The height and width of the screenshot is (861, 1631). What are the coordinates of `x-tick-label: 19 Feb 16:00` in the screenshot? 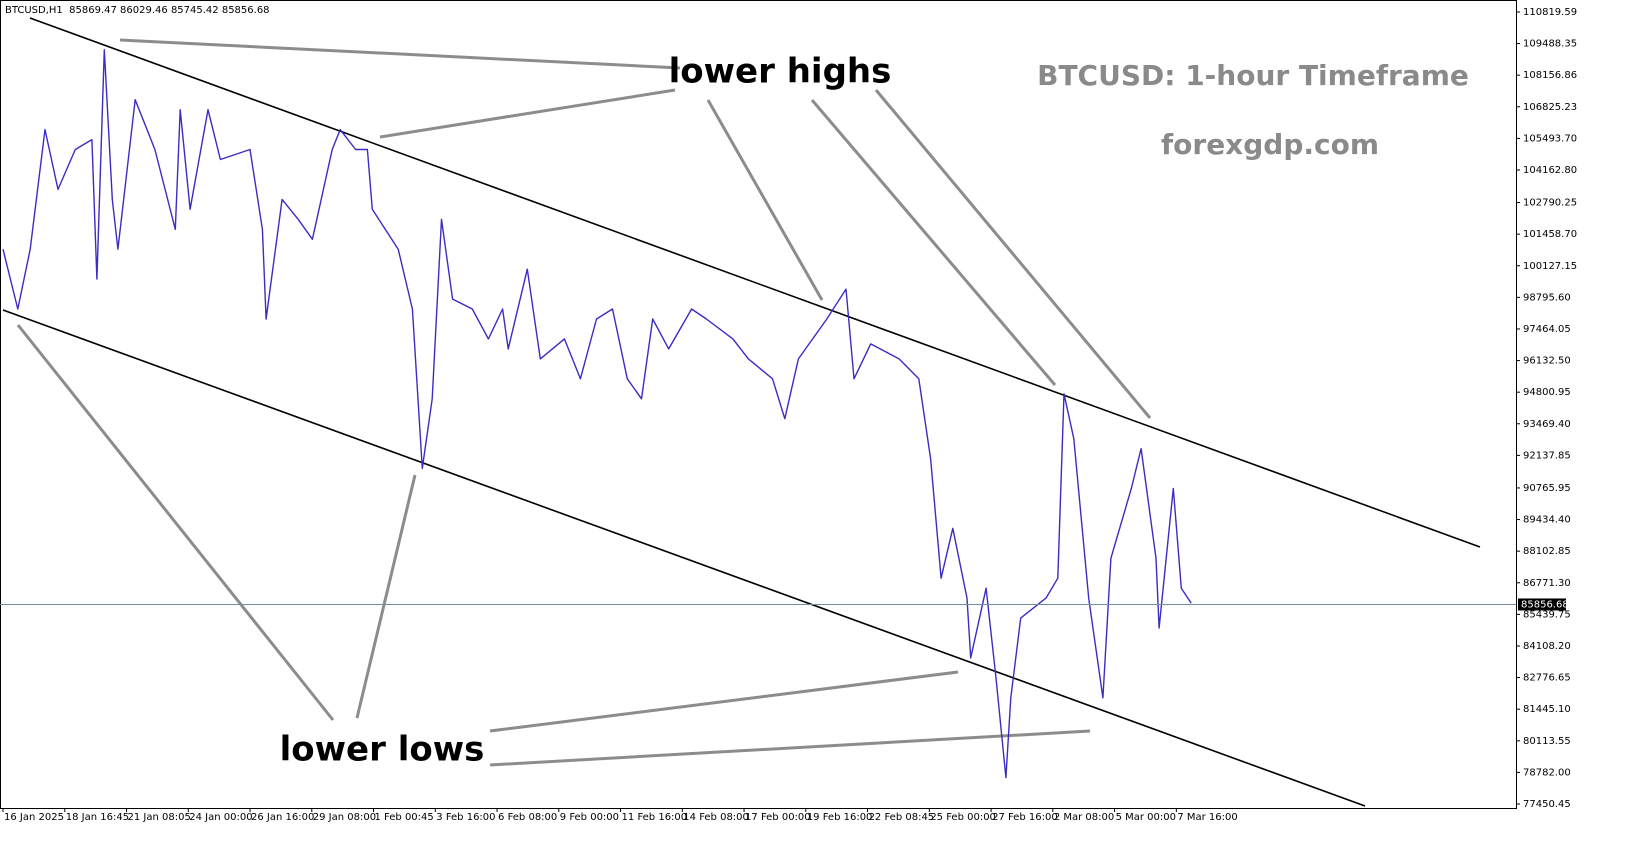 It's located at (840, 817).